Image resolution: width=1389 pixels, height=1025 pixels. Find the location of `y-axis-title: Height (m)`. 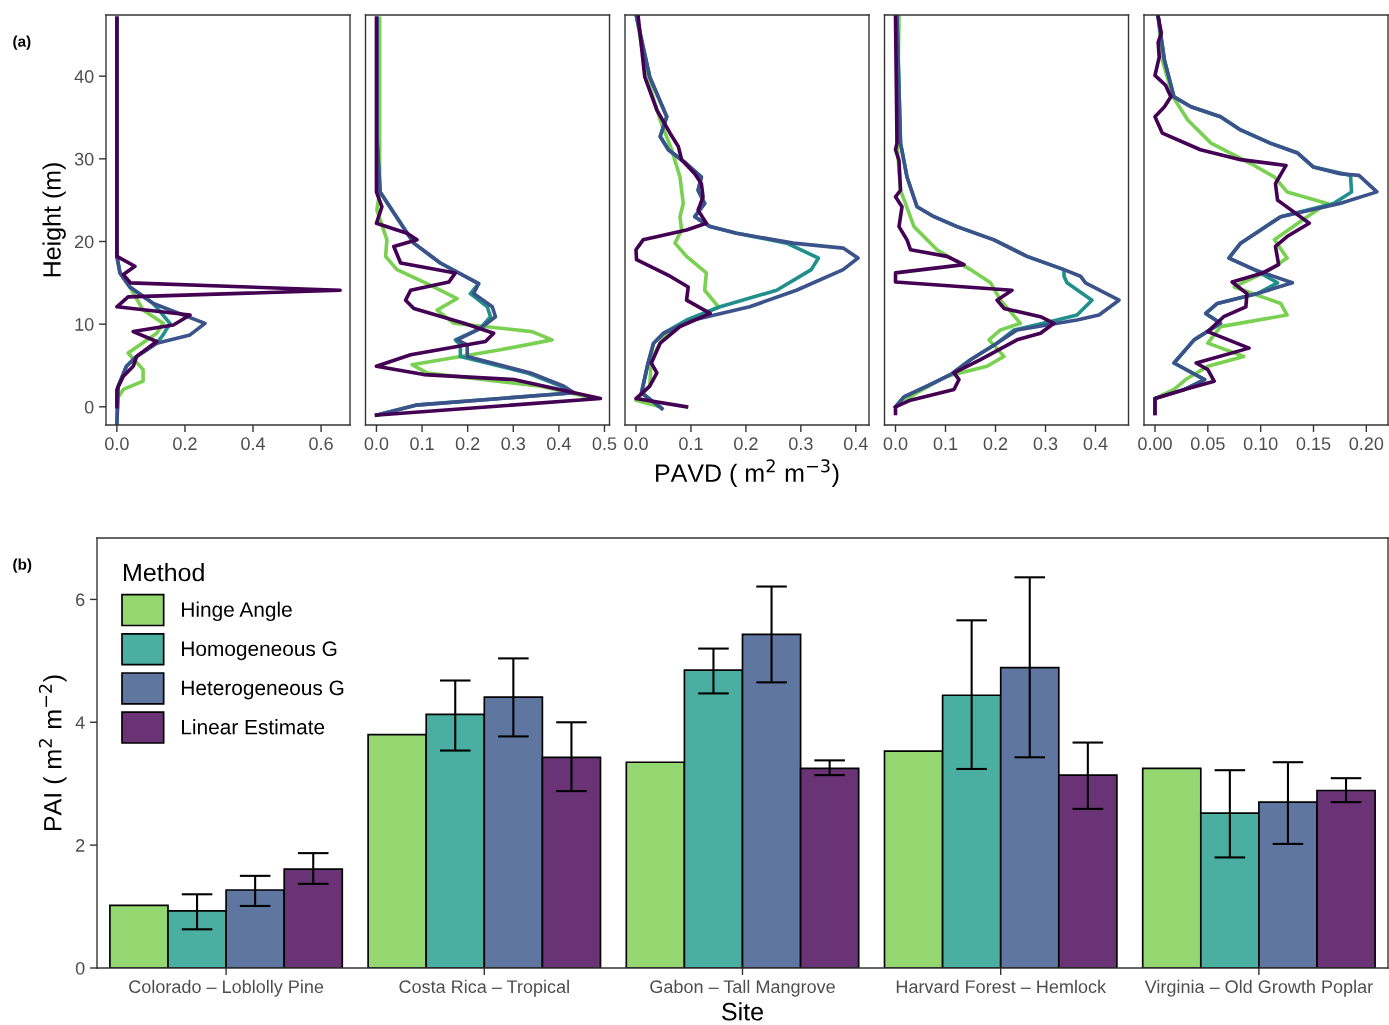

y-axis-title: Height (m) is located at coordinates (54, 220).